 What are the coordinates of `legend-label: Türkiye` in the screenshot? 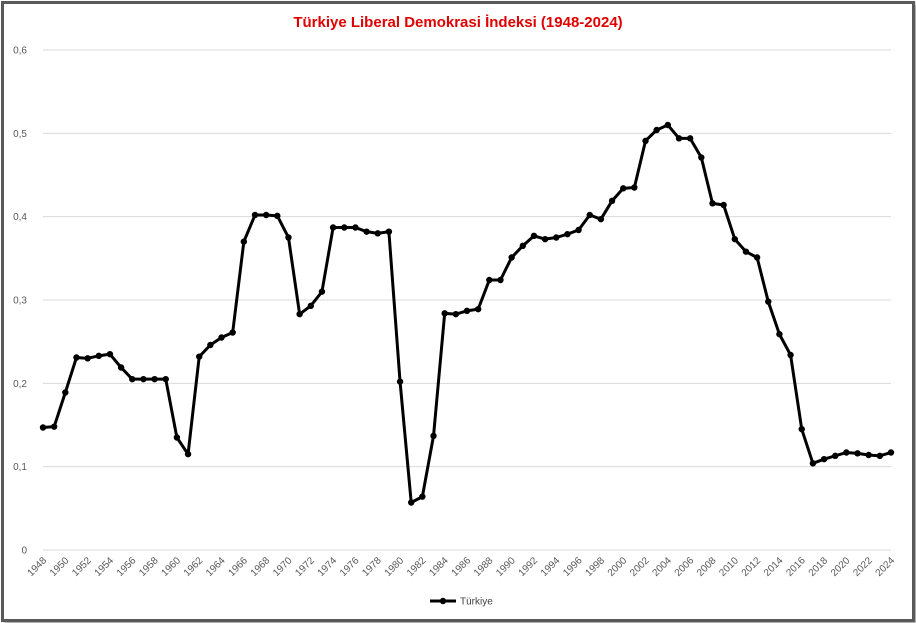 It's located at (476, 602).